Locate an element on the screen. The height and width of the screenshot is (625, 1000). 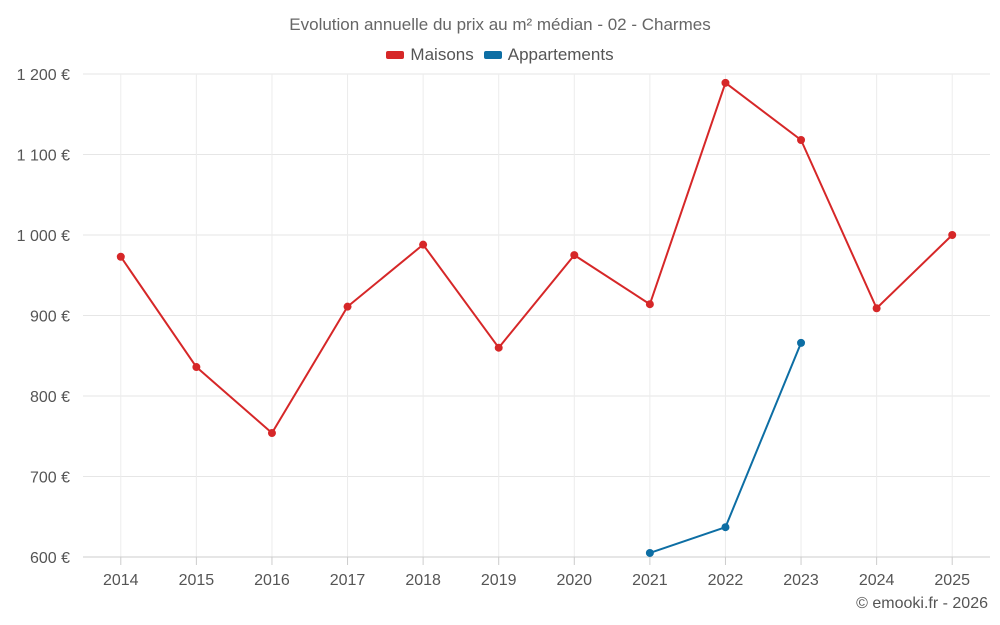
x-tick-label: 2017 is located at coordinates (348, 580).